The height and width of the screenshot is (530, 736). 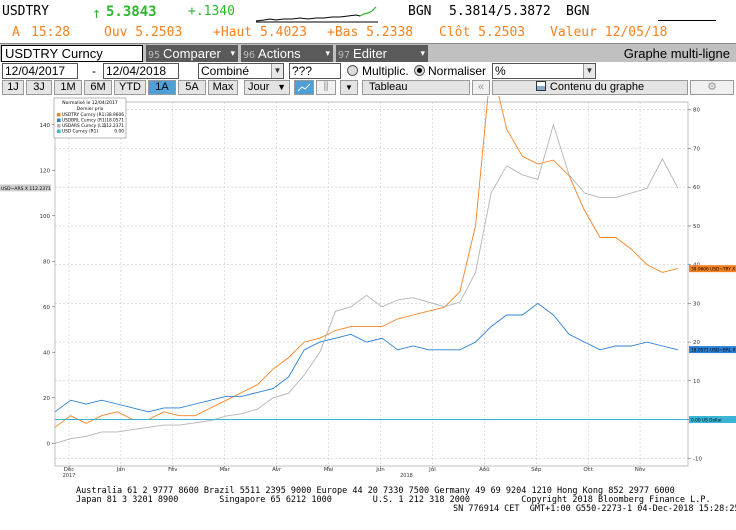 What do you see at coordinates (329, 470) in the screenshot?
I see `x-tick-label: Mai` at bounding box center [329, 470].